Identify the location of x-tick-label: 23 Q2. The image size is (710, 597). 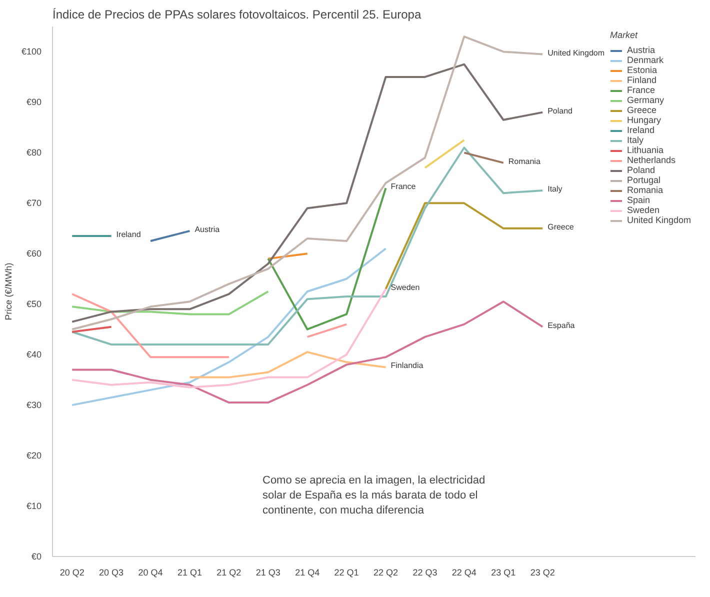
(542, 573).